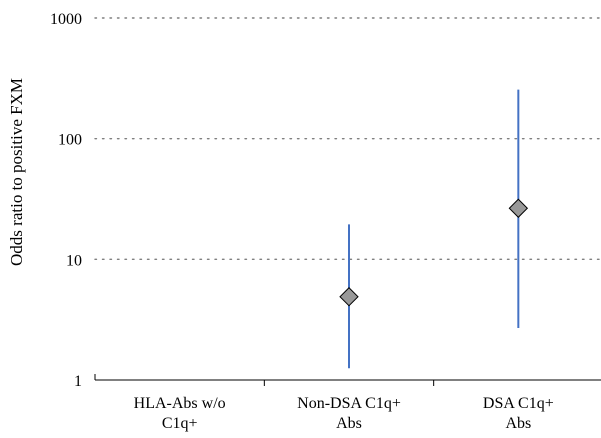  Describe the element at coordinates (16, 172) in the screenshot. I see `y-axis-label: Odds ratio to positive FXM` at that location.